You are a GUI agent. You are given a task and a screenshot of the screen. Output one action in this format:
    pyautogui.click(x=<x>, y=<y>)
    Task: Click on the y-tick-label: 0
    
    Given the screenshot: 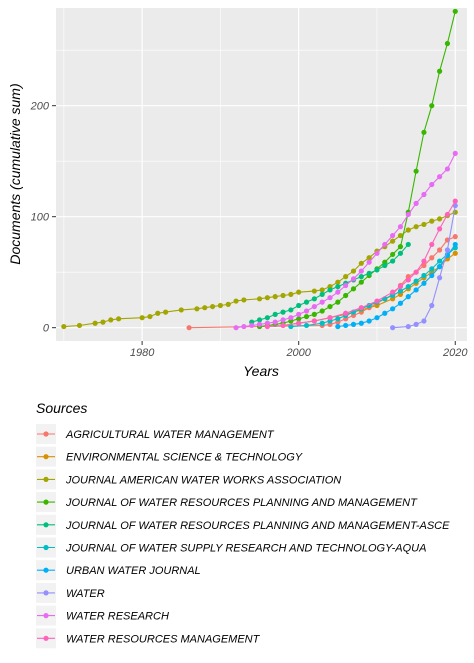 What is the action you would take?
    pyautogui.click(x=46, y=329)
    